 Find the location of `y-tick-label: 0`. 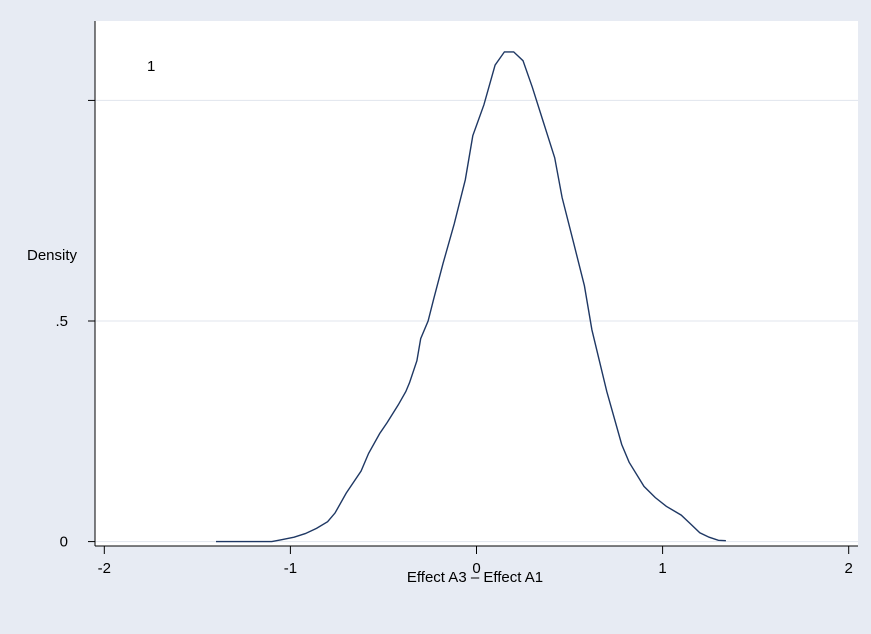

y-tick-label: 0 is located at coordinates (64, 542).